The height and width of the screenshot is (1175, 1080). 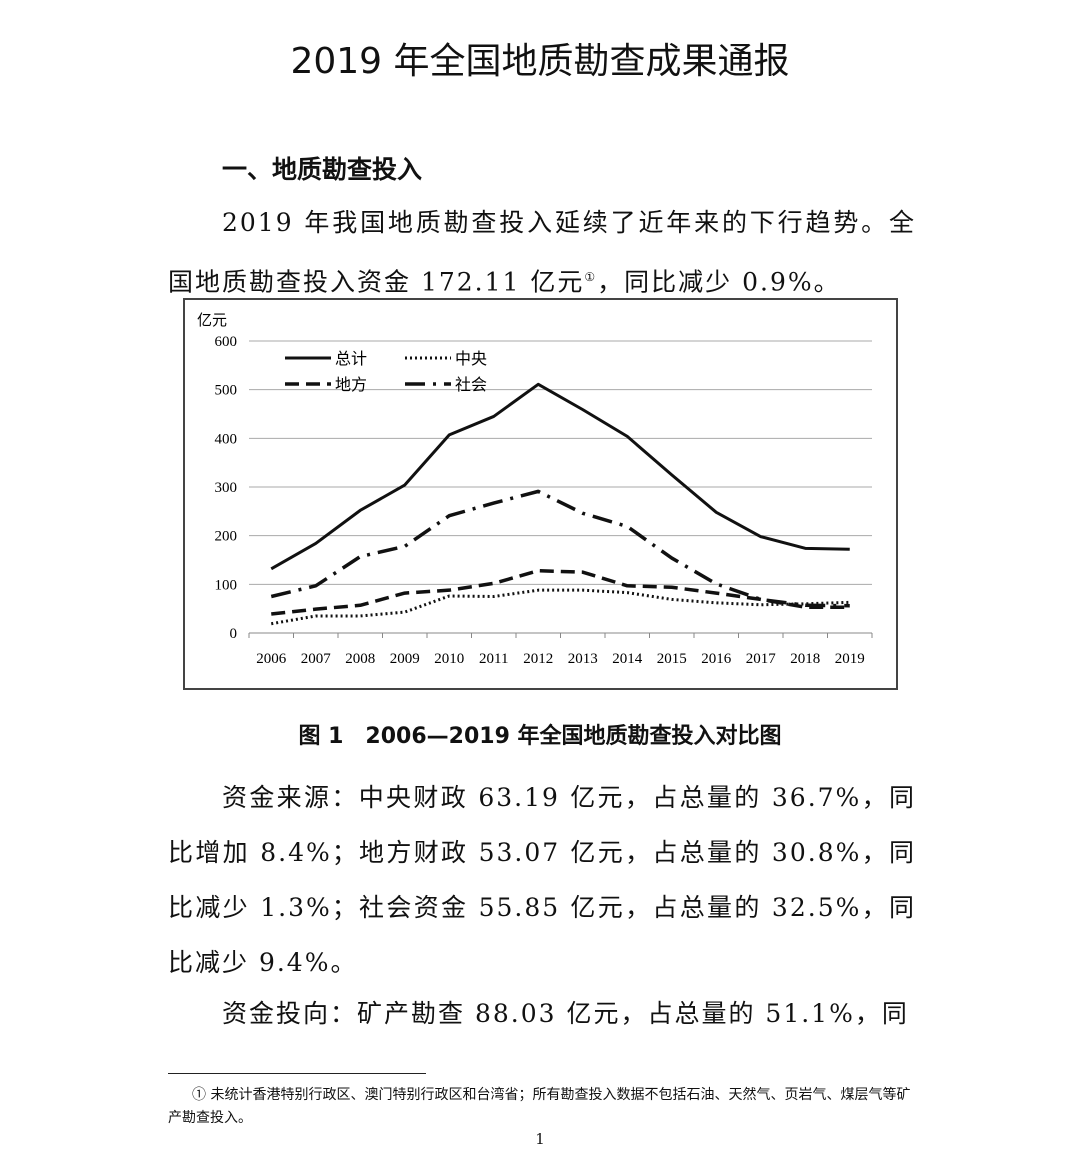 What do you see at coordinates (271, 659) in the screenshot?
I see `x-tick-label: 2006` at bounding box center [271, 659].